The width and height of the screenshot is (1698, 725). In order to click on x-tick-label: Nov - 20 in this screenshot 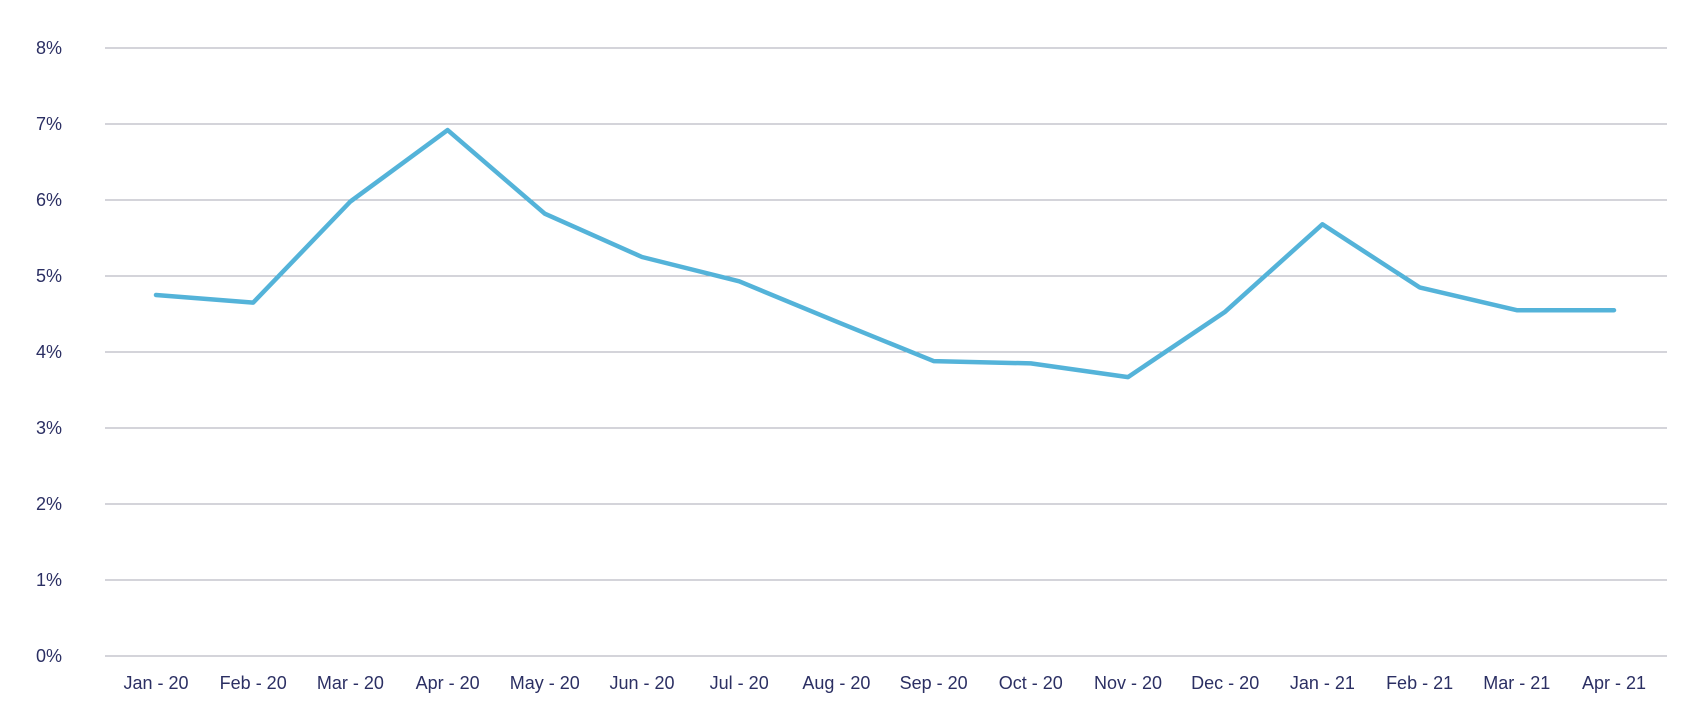, I will do `click(1128, 683)`.